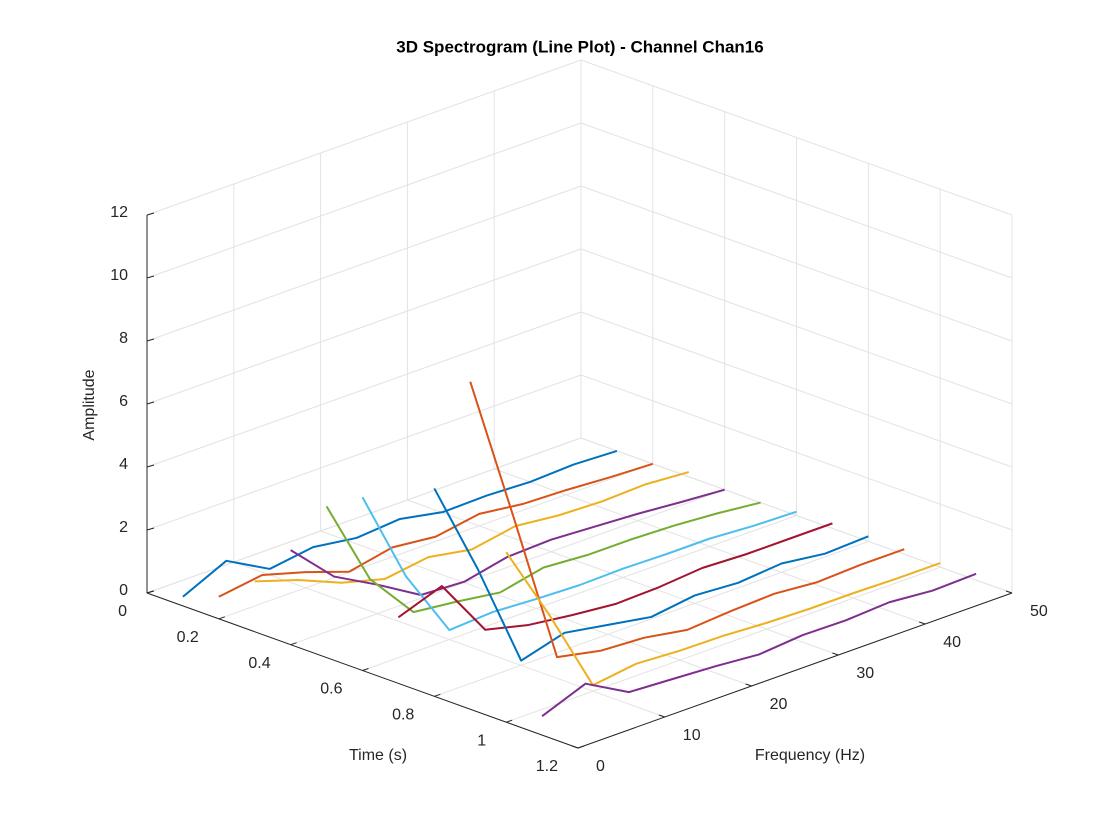 The image size is (1120, 840). Describe the element at coordinates (119, 275) in the screenshot. I see `z-tick-label: 10` at that location.